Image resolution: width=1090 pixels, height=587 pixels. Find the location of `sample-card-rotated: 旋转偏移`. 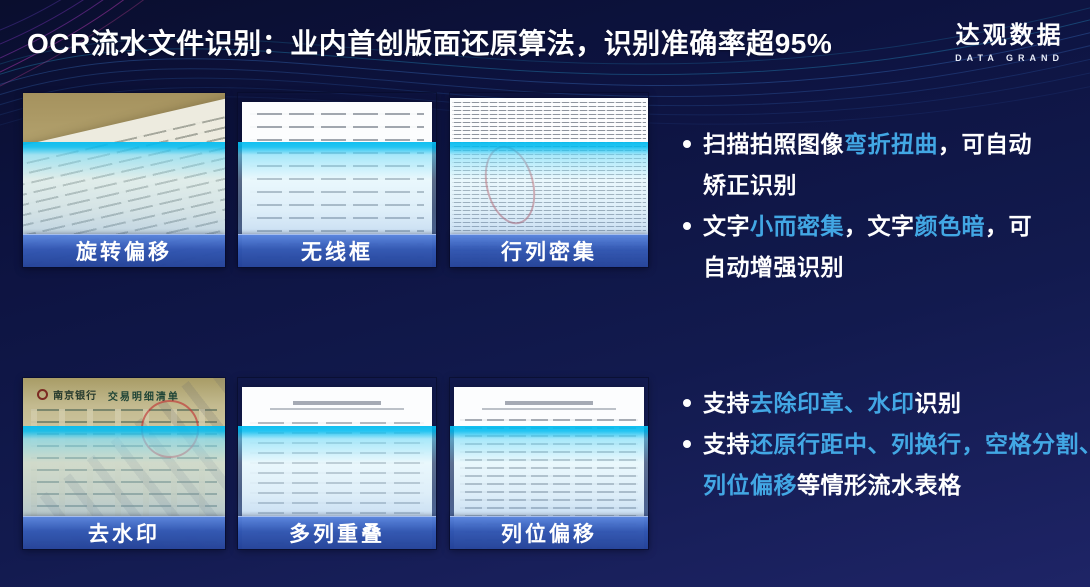

sample-card-rotated: 旋转偏移 is located at coordinates (124, 180).